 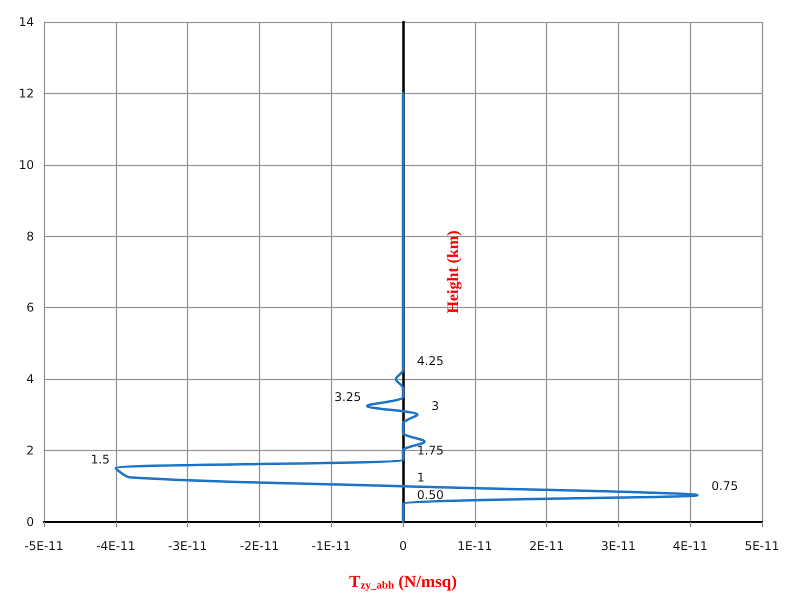 What do you see at coordinates (26, 165) in the screenshot?
I see `y-tick-label: 10` at bounding box center [26, 165].